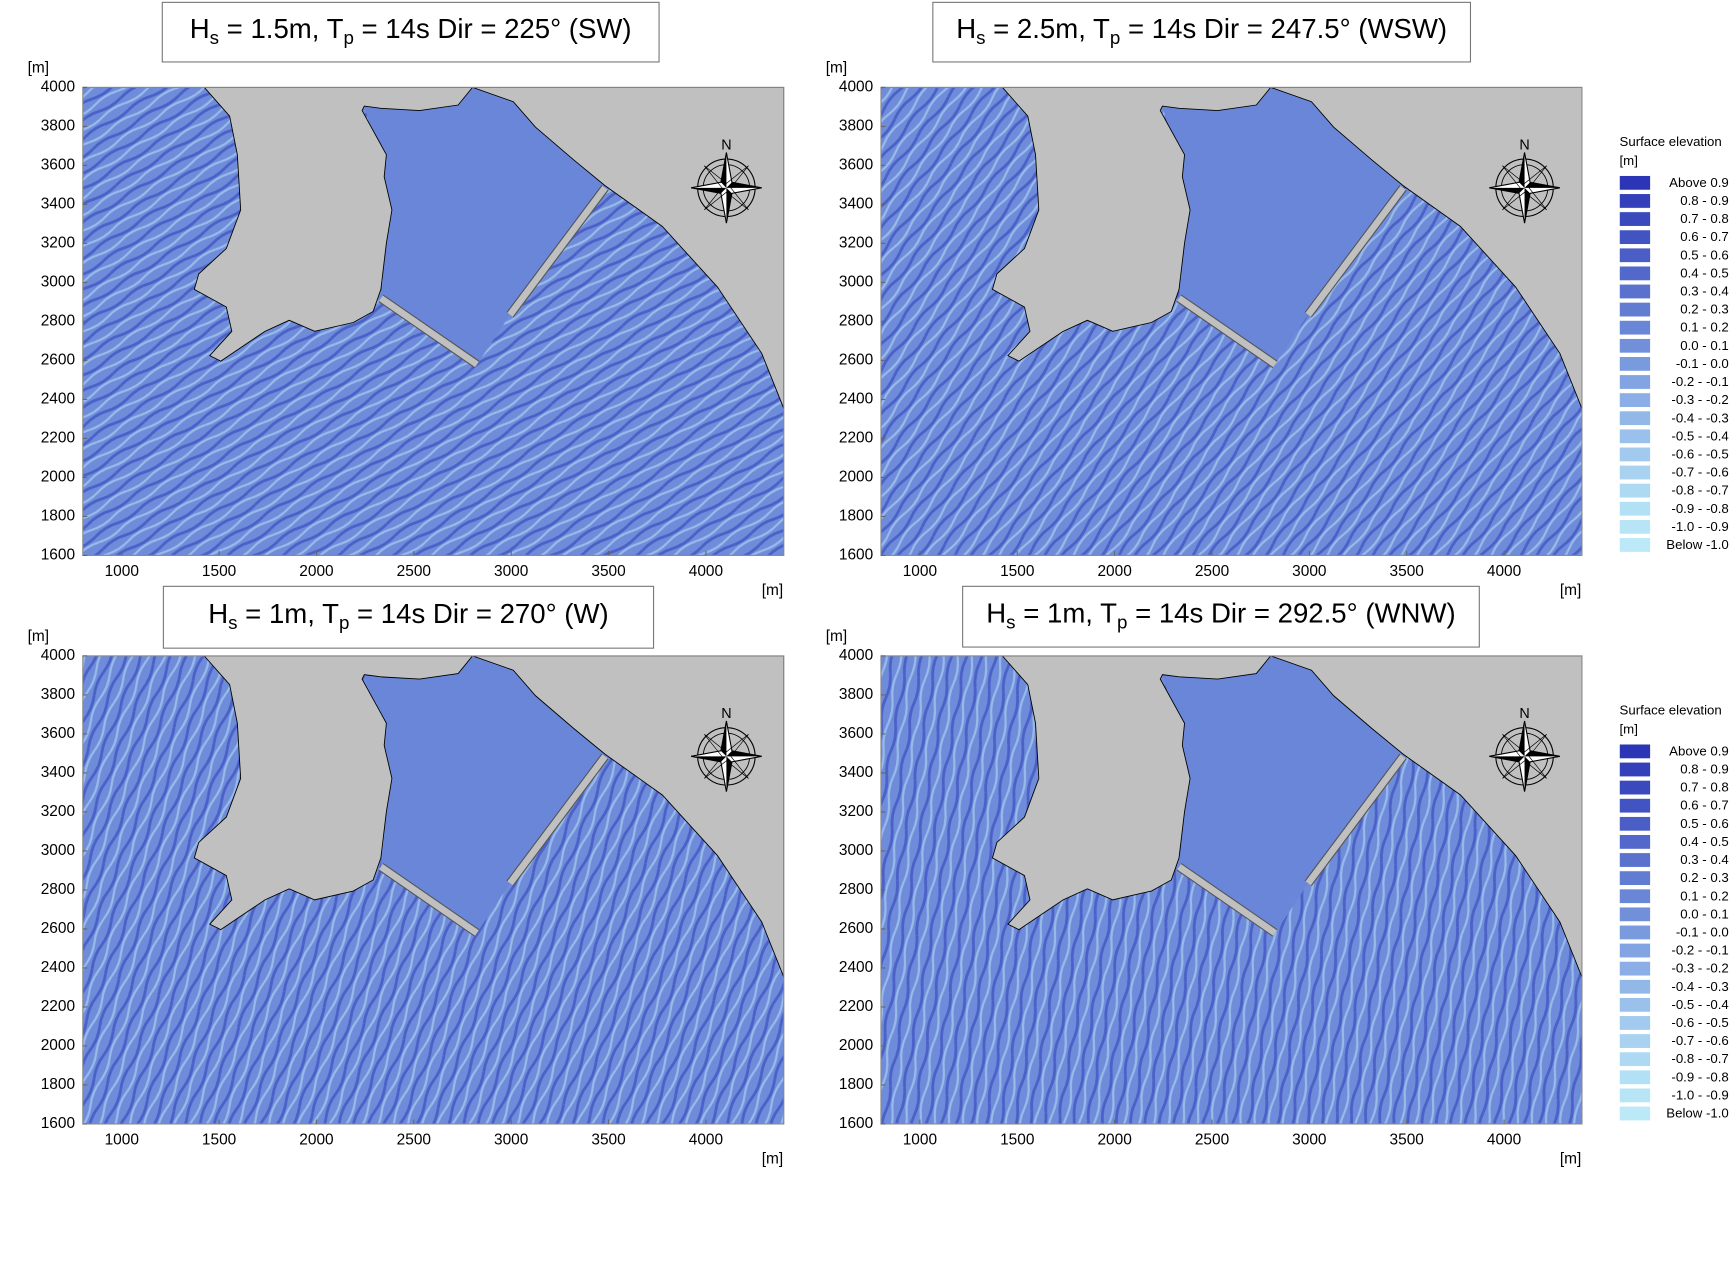 The image size is (1731, 1261). I want to click on chart-title: Hs = 1m, Tp = 14s Dir = 292.5° (WNW), so click(1220, 615).